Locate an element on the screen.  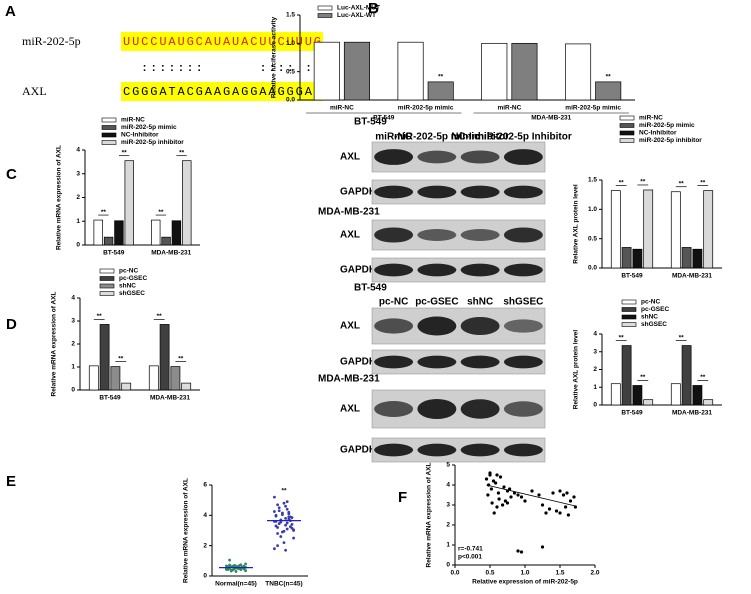
panel-label: A is located at coordinates (10, 11).